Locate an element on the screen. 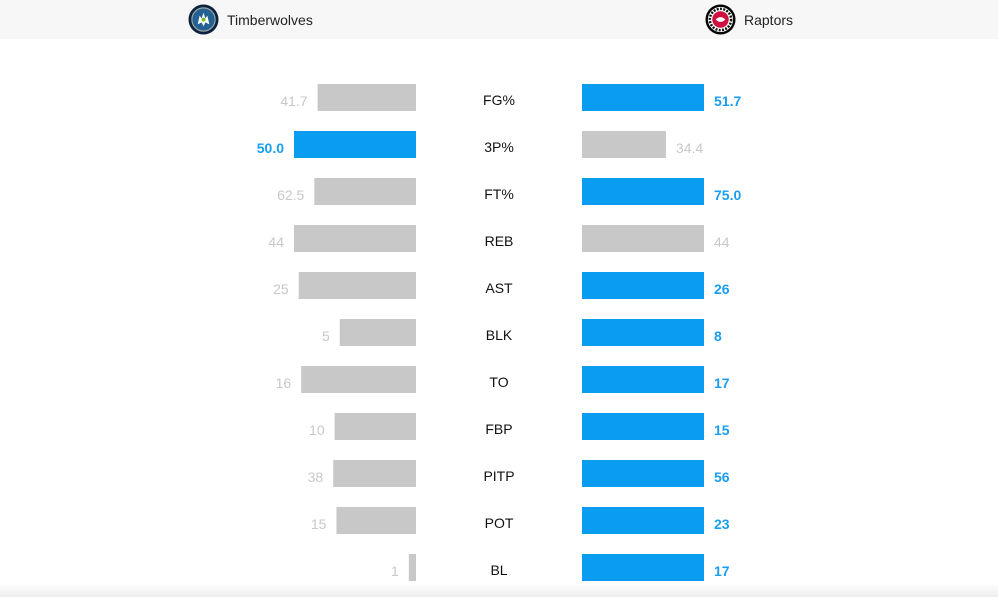  category-label: BLK is located at coordinates (499, 335).